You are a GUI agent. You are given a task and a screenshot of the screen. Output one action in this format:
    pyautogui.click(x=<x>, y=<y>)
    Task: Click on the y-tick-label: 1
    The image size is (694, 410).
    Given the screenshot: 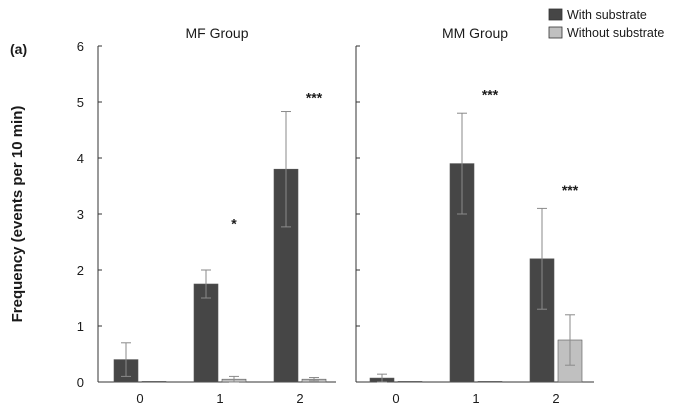 What is the action you would take?
    pyautogui.click(x=80, y=326)
    